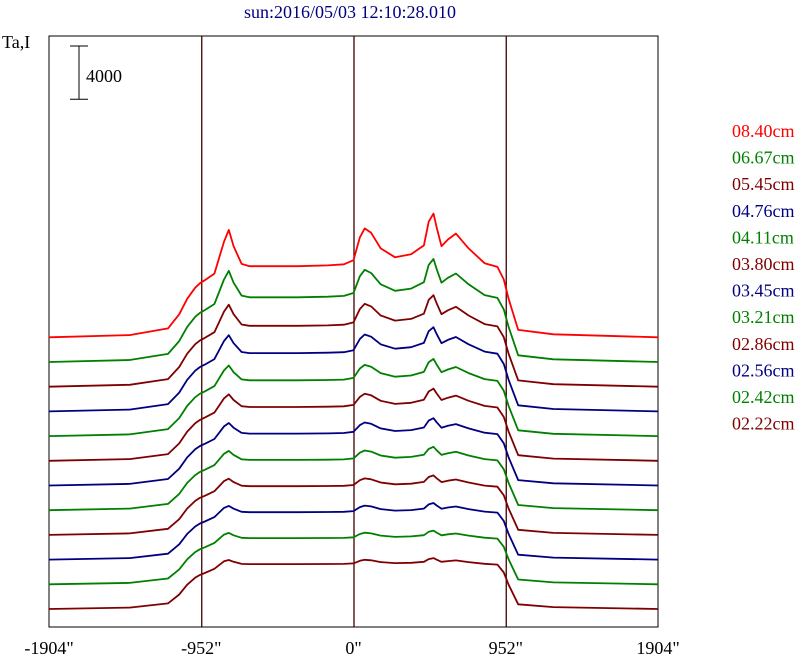  I want to click on legend-item: 06.67cm, so click(763, 158).